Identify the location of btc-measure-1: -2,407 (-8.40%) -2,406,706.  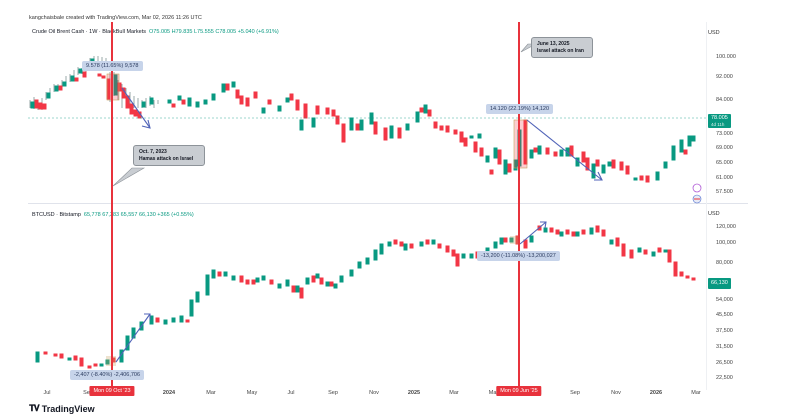
(107, 375).